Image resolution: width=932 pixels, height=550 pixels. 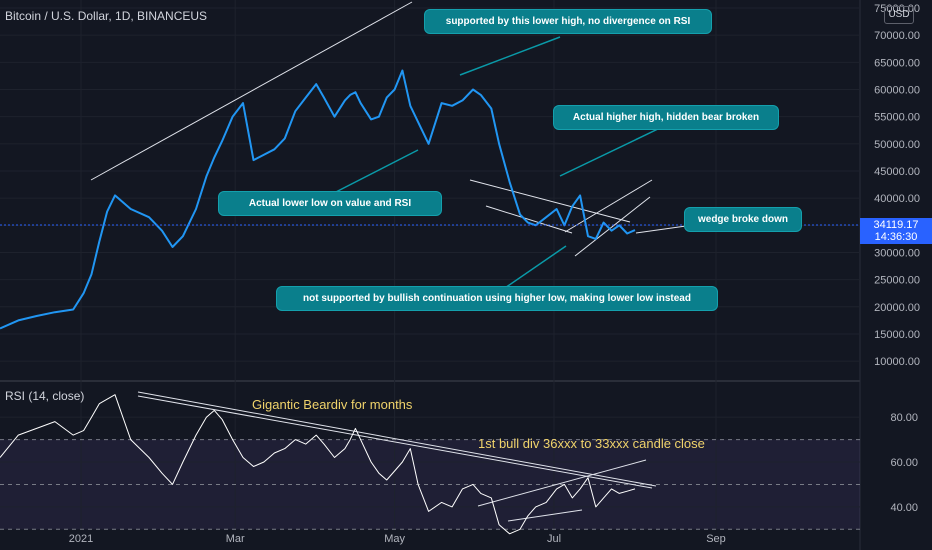 What do you see at coordinates (666, 117) in the screenshot?
I see `annotation-higher-high: Actual higher high, hidden bear broken` at bounding box center [666, 117].